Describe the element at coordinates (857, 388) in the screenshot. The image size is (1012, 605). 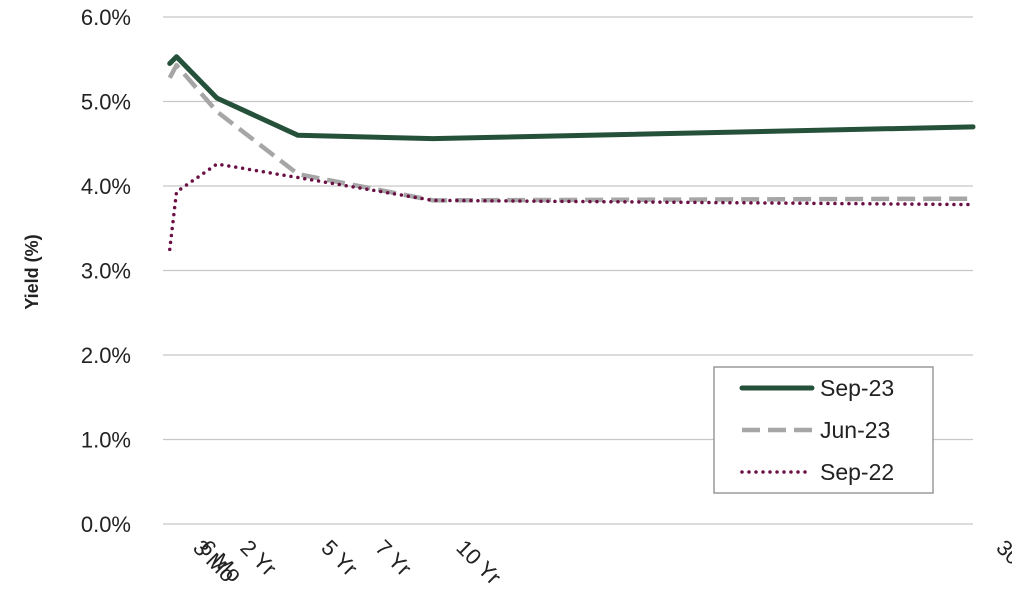
I see `legend-label: Sep-23` at that location.